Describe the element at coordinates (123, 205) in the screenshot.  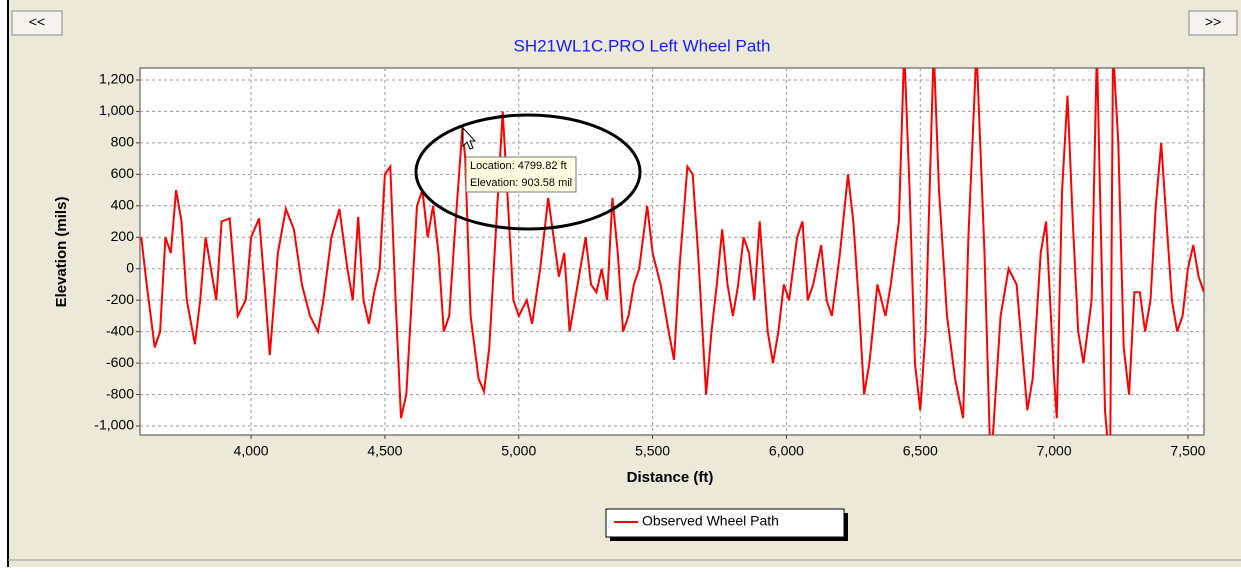
I see `y-tick-label: 400` at that location.